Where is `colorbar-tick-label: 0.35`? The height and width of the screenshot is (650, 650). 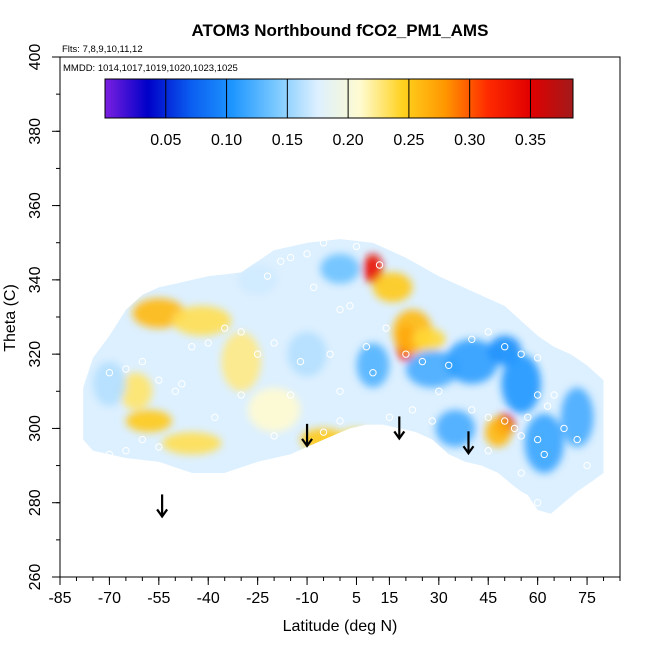 colorbar-tick-label: 0.35 is located at coordinates (530, 140).